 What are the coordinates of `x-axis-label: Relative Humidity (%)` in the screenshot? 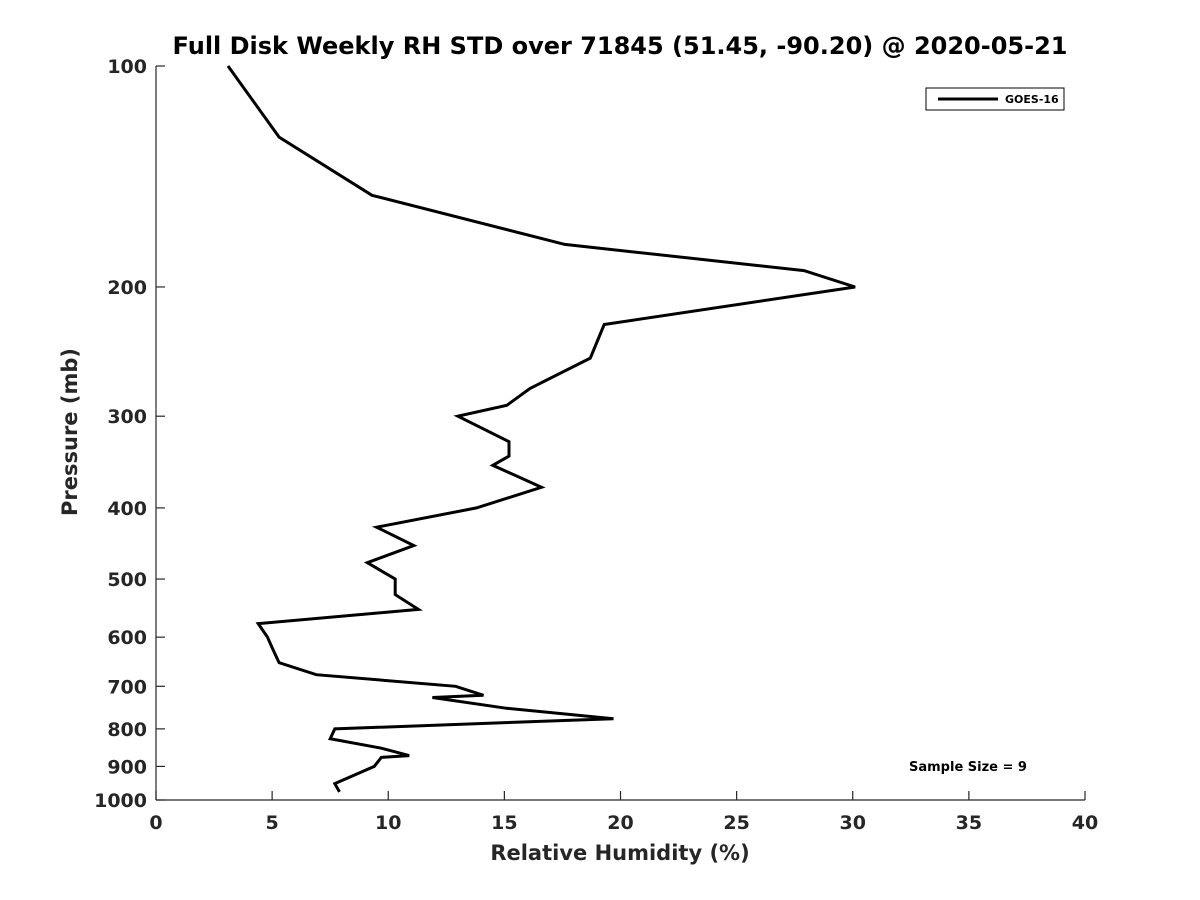 It's located at (619, 853).